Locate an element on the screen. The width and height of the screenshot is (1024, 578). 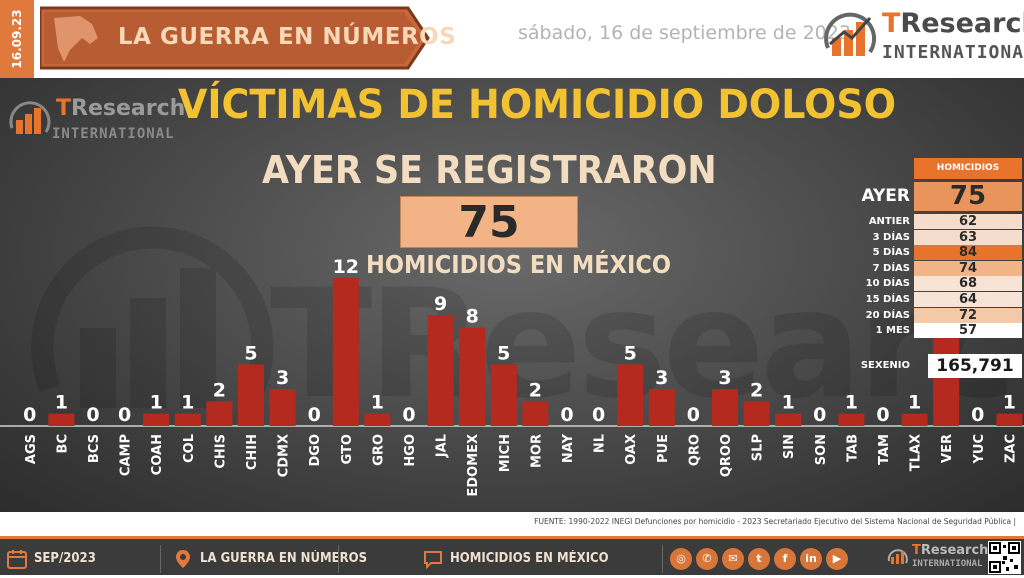
category-label: GRO is located at coordinates (378, 450).